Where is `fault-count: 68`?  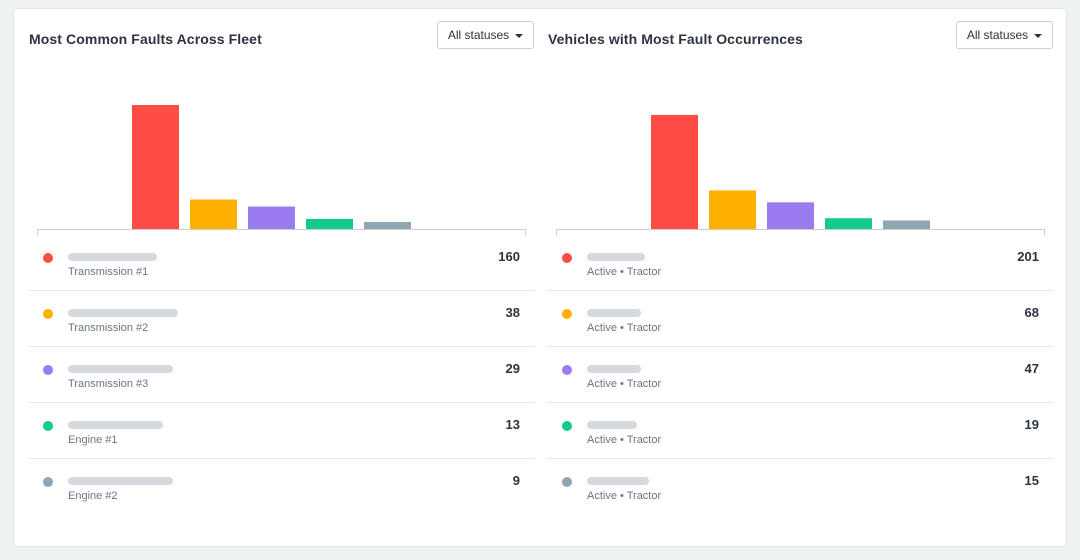
fault-count: 68 is located at coordinates (1031, 312).